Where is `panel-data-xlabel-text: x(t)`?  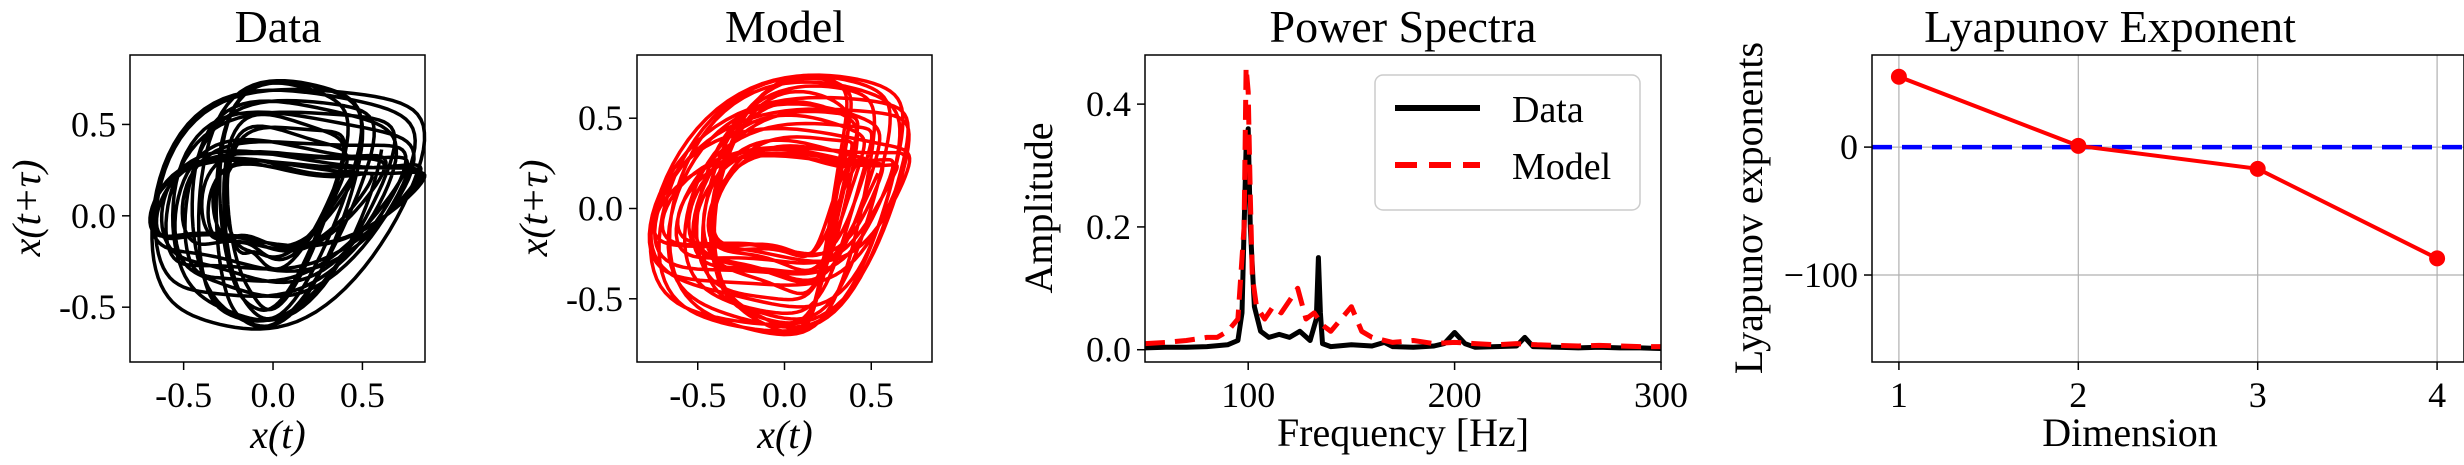 panel-data-xlabel-text: x(t) is located at coordinates (277, 434).